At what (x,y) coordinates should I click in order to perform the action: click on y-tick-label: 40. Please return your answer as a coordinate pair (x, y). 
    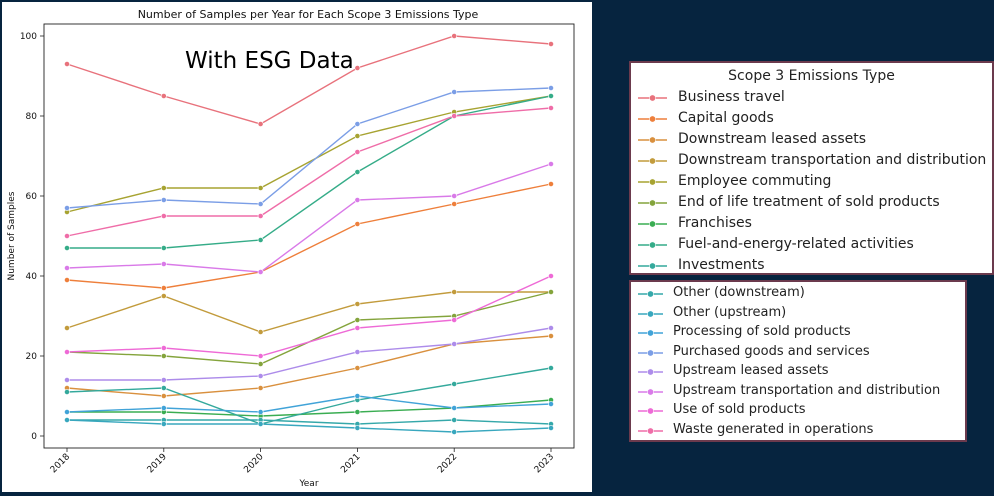
    Looking at the image, I should click on (32, 277).